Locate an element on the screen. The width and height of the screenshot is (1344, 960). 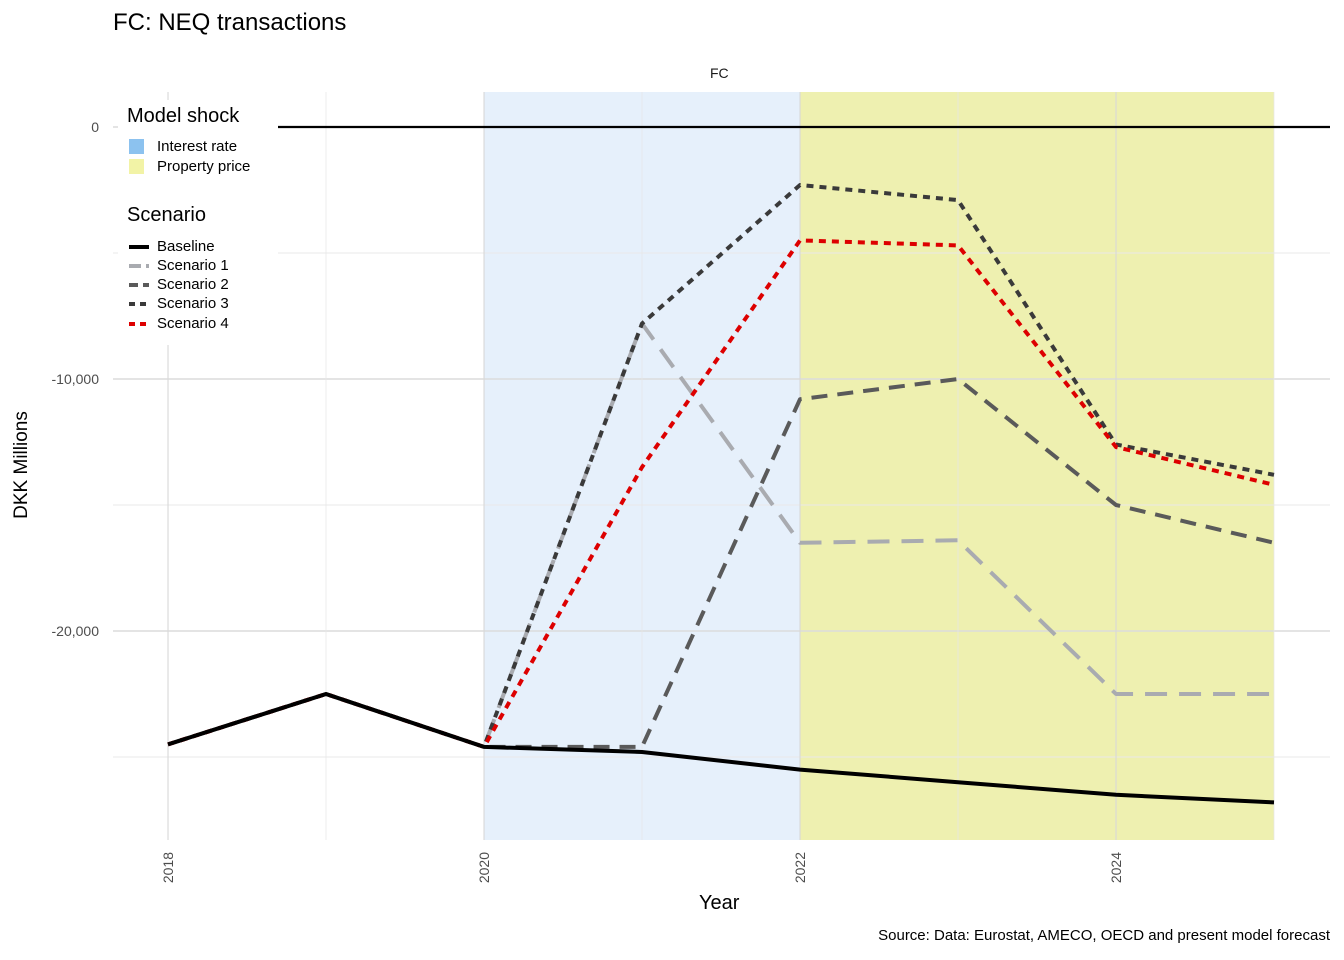
y-tick-label: 0 is located at coordinates (95, 127).